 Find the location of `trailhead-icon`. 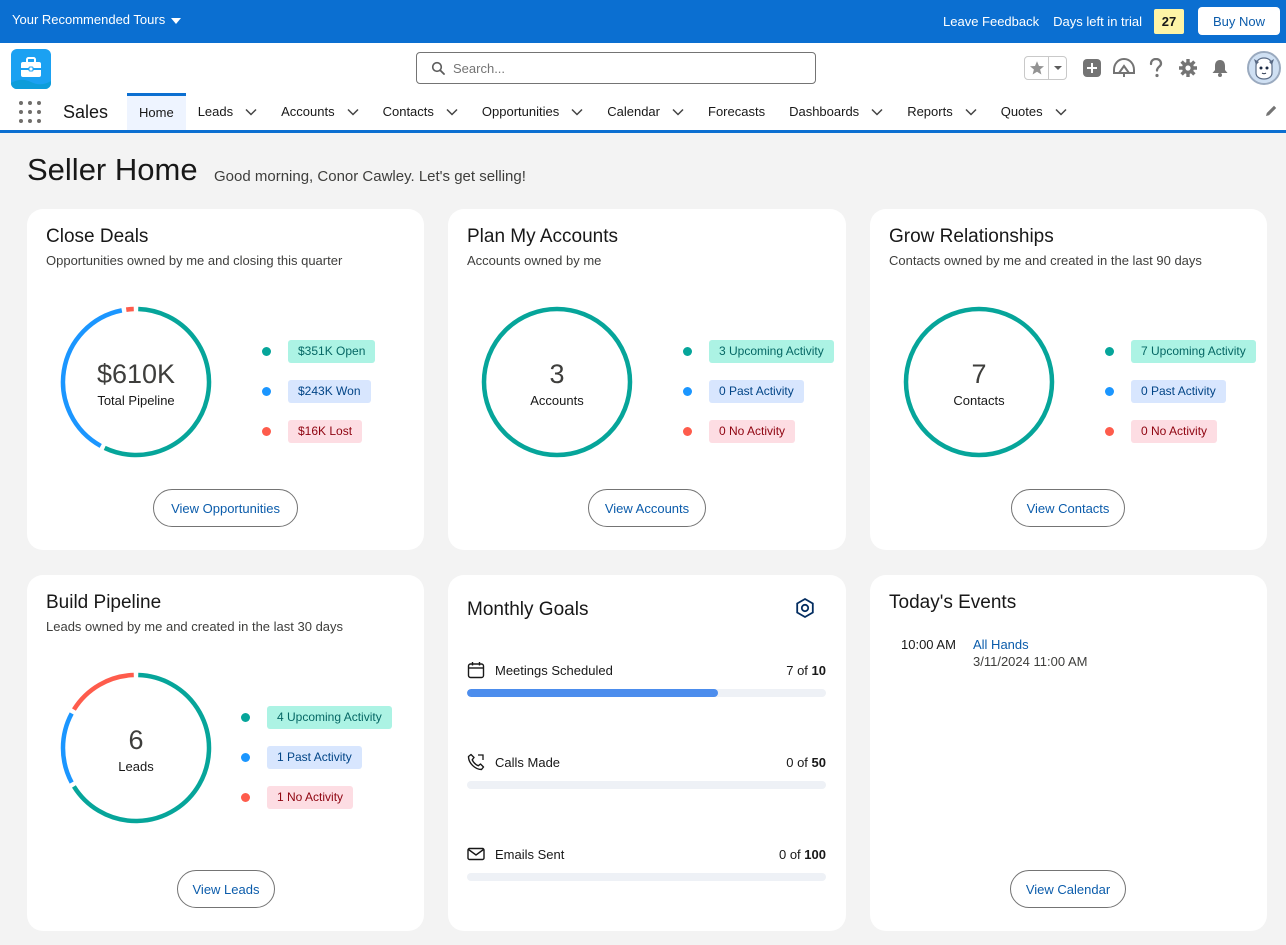

trailhead-icon is located at coordinates (1124, 68).